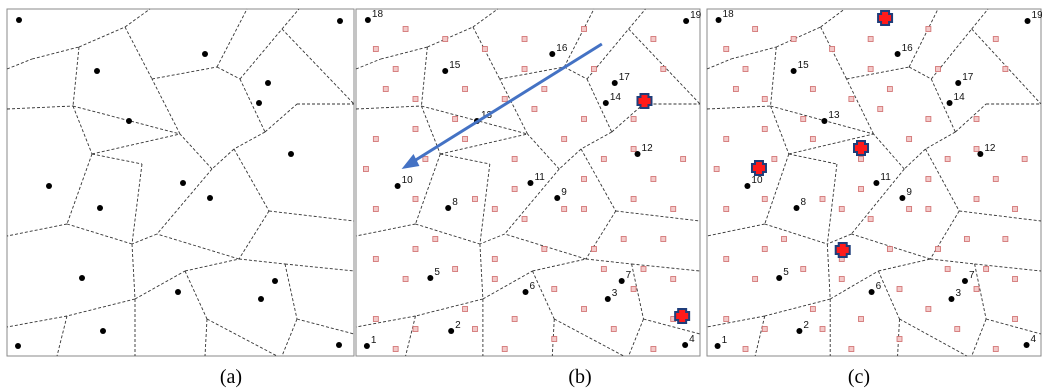 This screenshot has height=390, width=1042. What do you see at coordinates (990, 148) in the screenshot?
I see `site-label: 12` at bounding box center [990, 148].